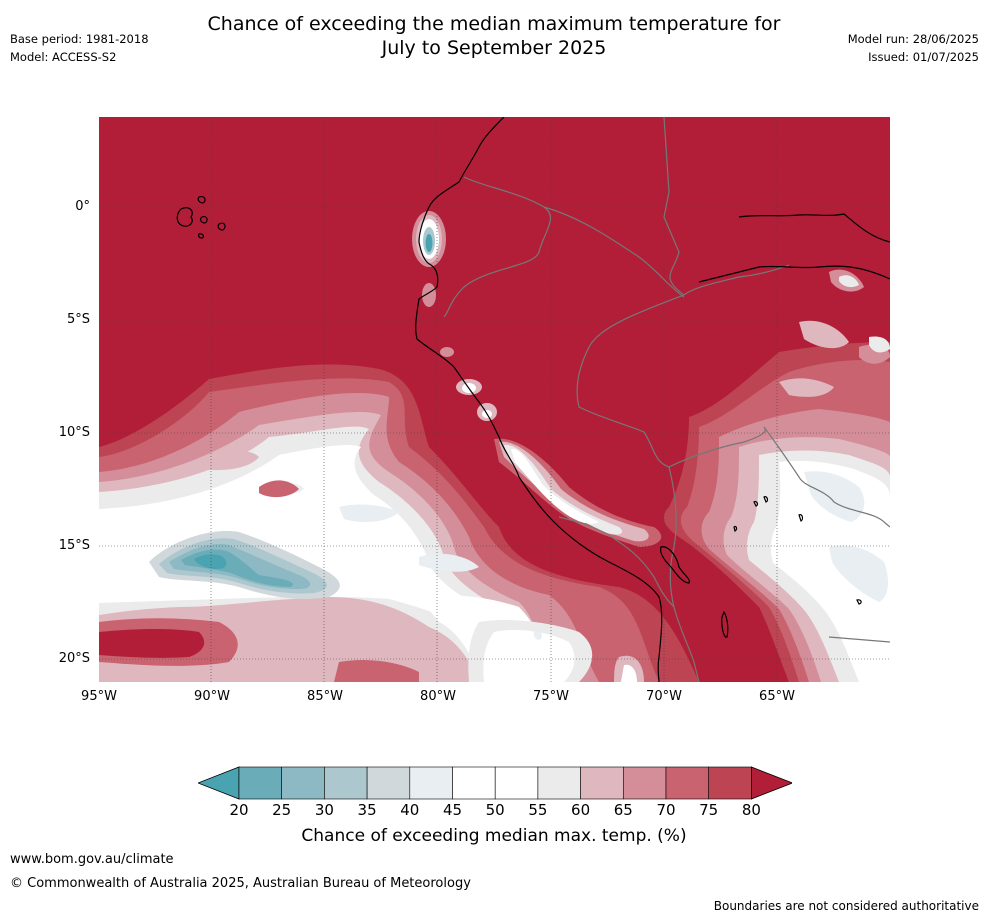 Image resolution: width=988 pixels, height=919 pixels. I want to click on colorbar-tick-60: 60, so click(581, 810).